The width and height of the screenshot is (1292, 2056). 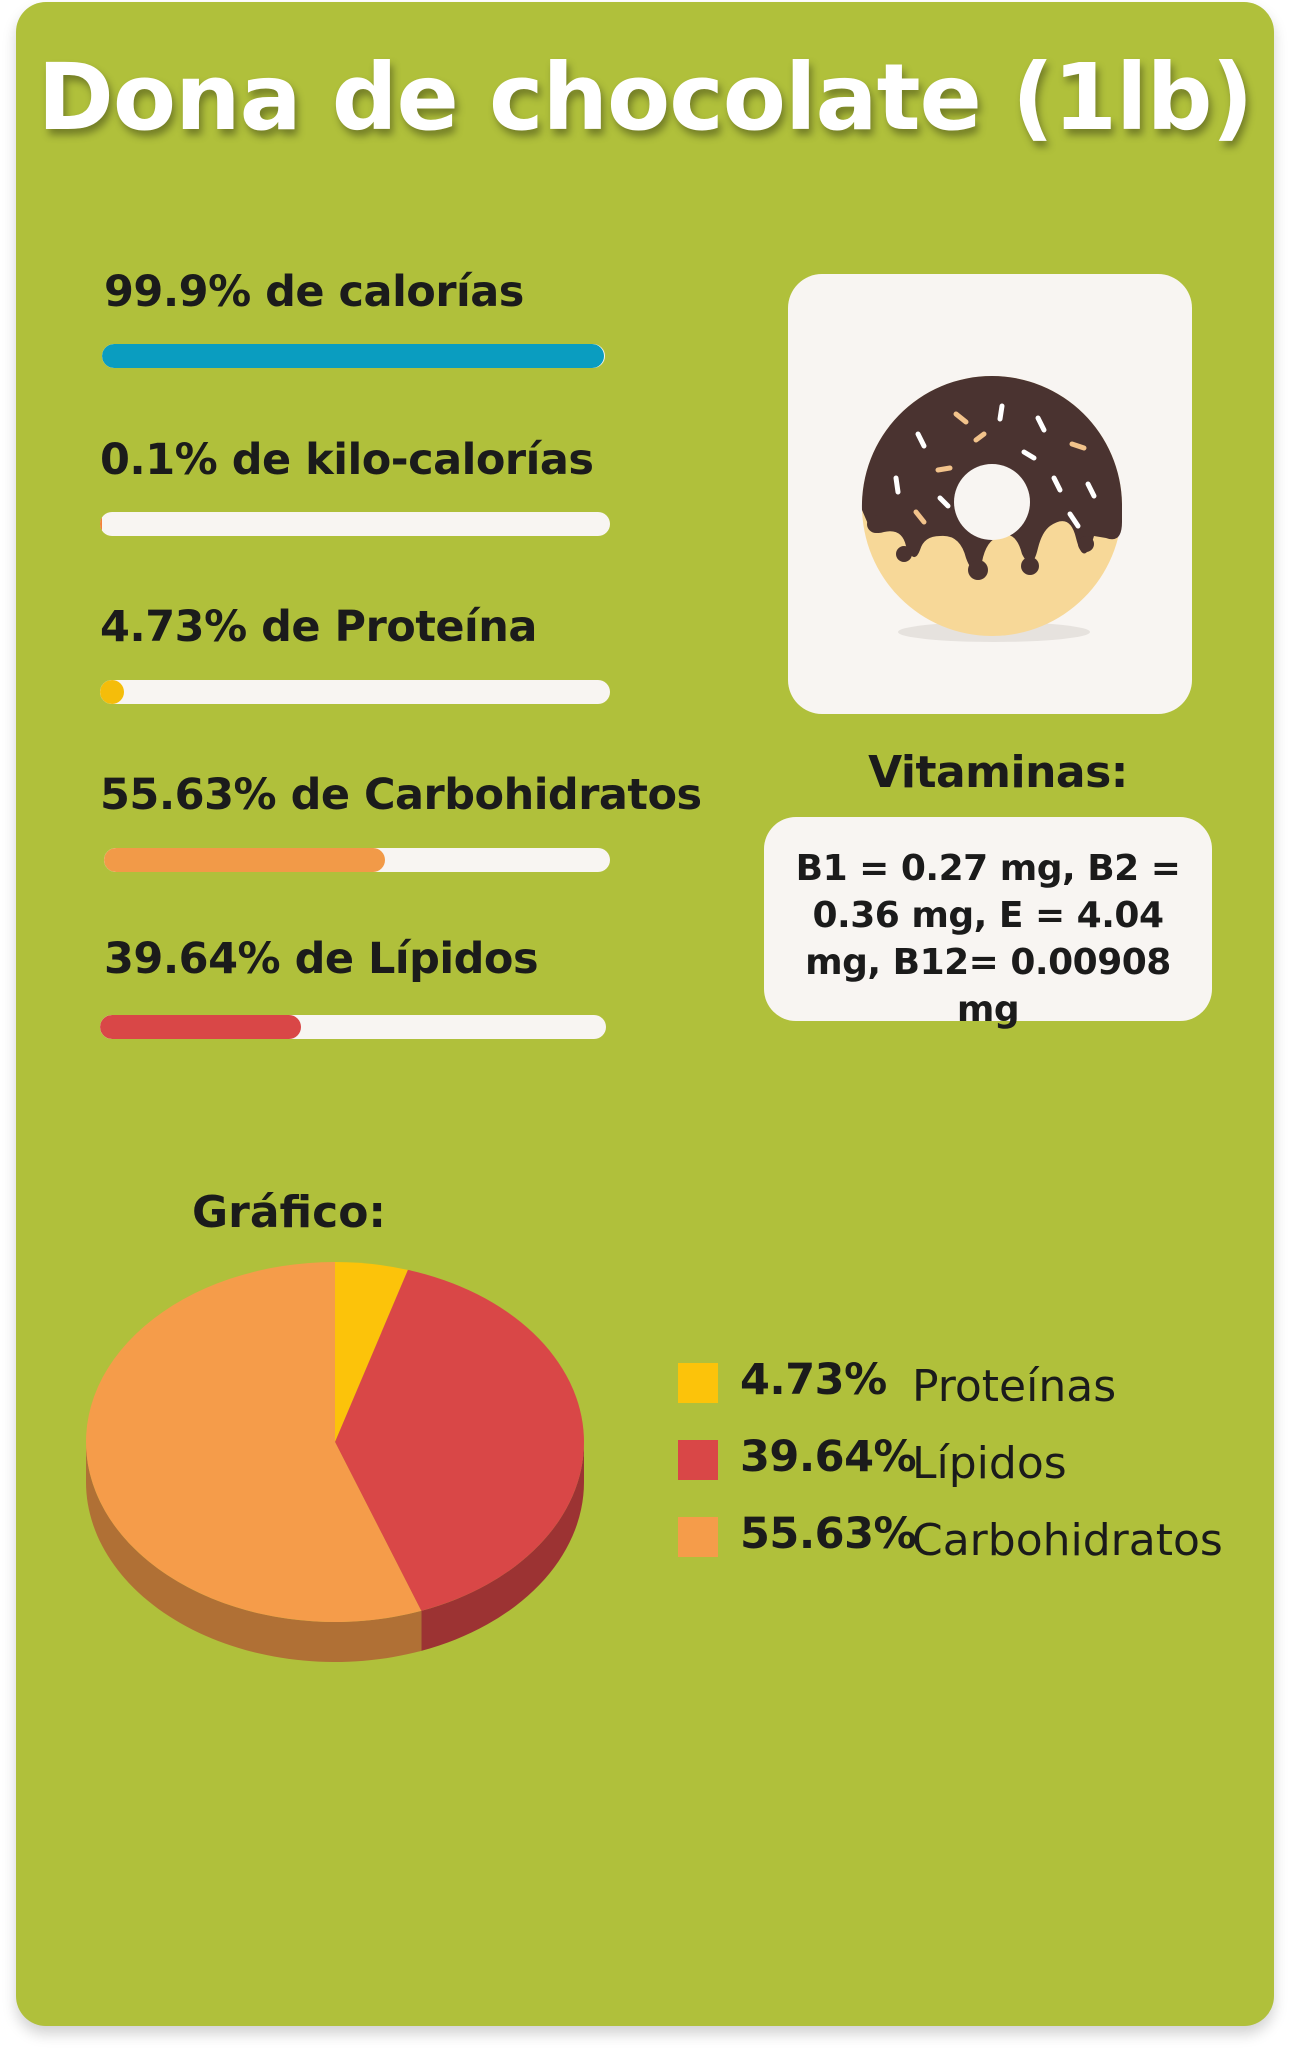 What do you see at coordinates (318, 627) in the screenshot?
I see `stat-label-protein: 4.73% de Proteína` at bounding box center [318, 627].